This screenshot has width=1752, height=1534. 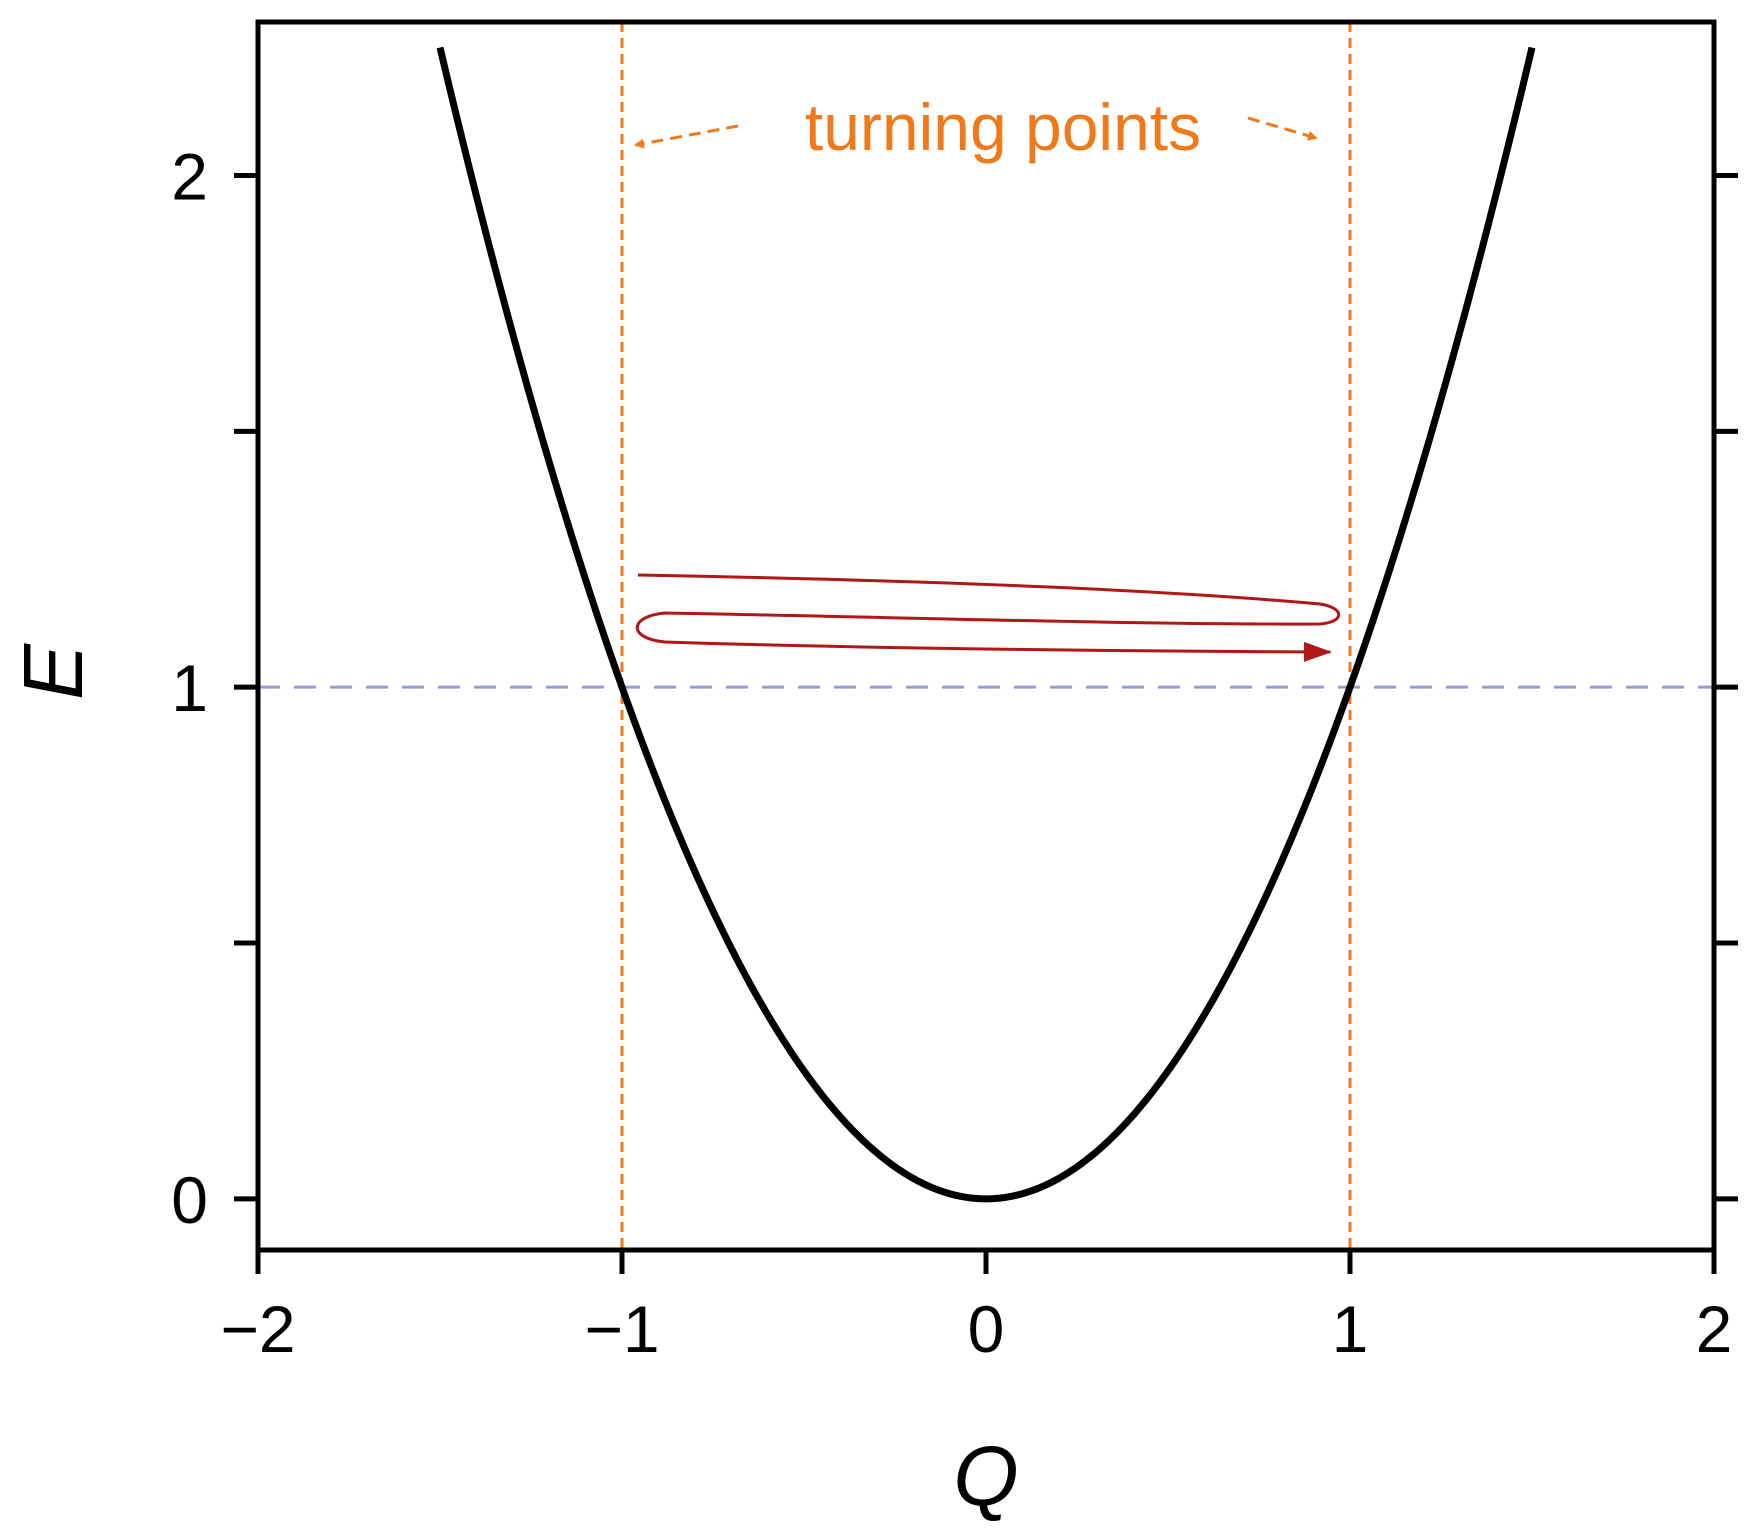 I want to click on y-tick-label: 2, so click(x=189, y=177).